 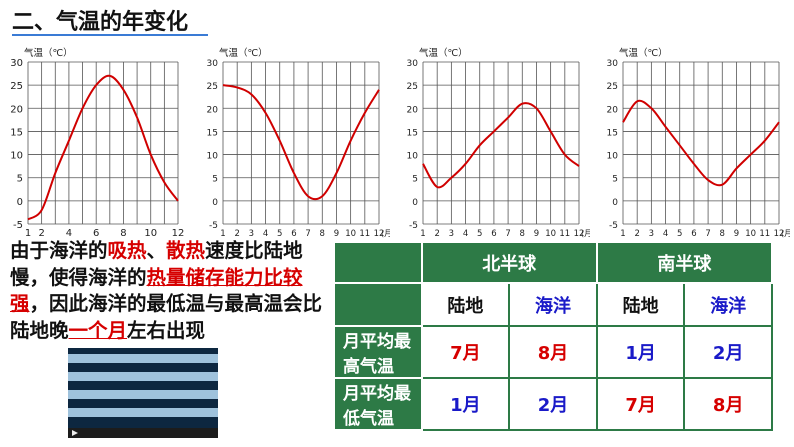 What do you see at coordinates (640, 352) in the screenshot?
I see `cell-max-south-land: 1月` at bounding box center [640, 352].